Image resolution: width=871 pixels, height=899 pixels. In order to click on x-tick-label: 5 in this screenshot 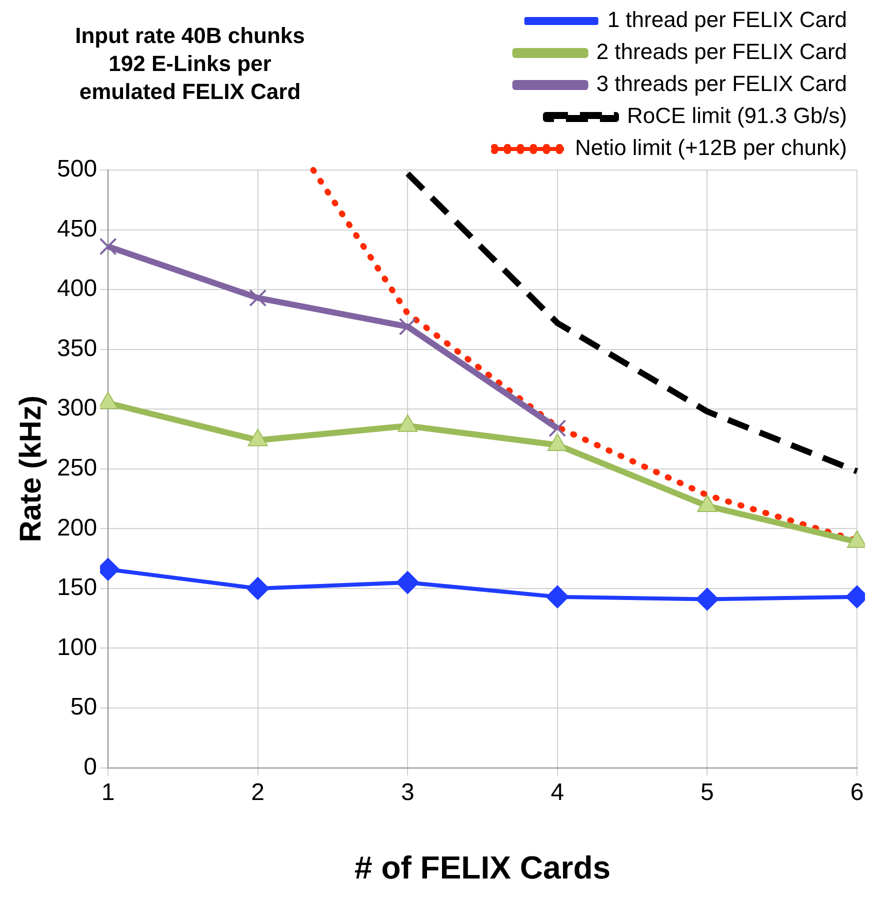, I will do `click(707, 792)`.